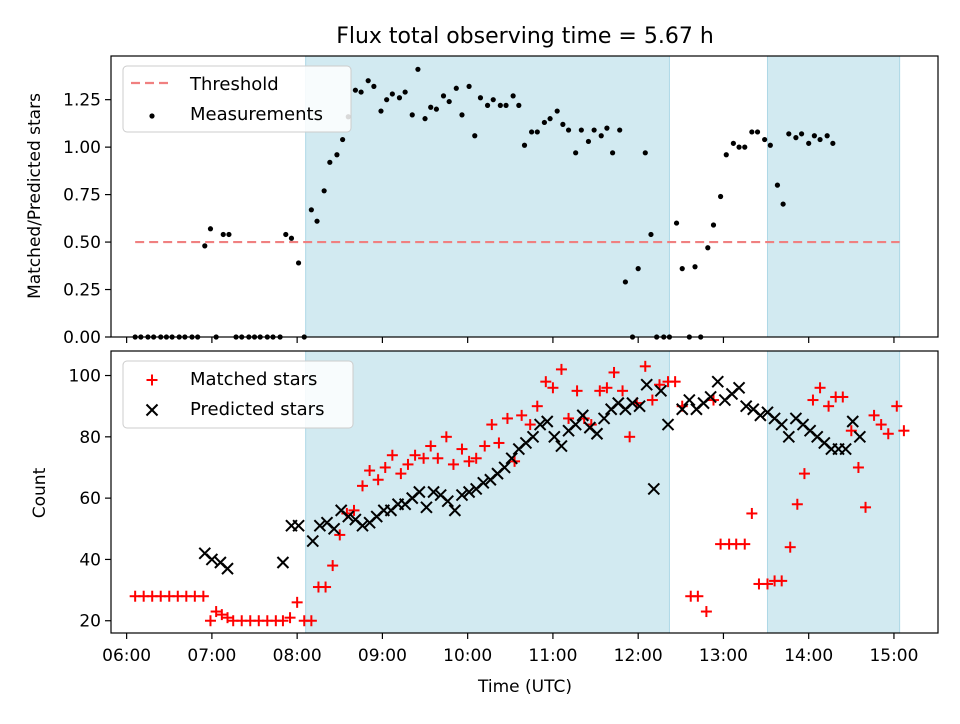 This screenshot has height=724, width=960. What do you see at coordinates (82, 196) in the screenshot?
I see `y-tick-label: 0.75` at bounding box center [82, 196].